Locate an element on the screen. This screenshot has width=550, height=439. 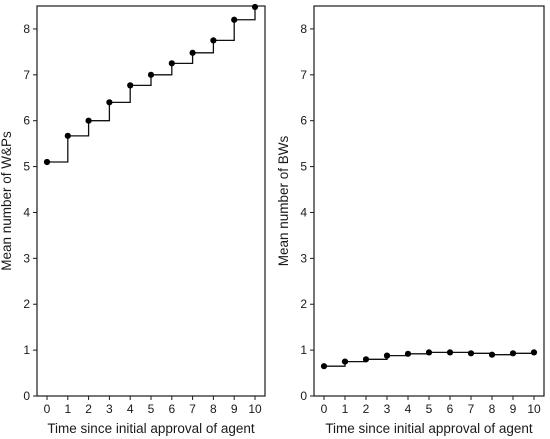
y-axis-title: Mean number of BWs is located at coordinates (283, 200).